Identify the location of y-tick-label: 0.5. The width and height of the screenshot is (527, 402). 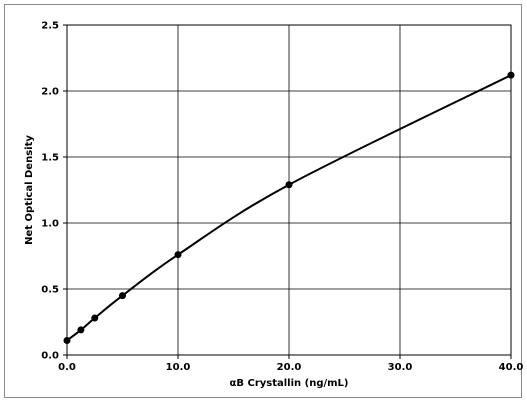
(50, 290).